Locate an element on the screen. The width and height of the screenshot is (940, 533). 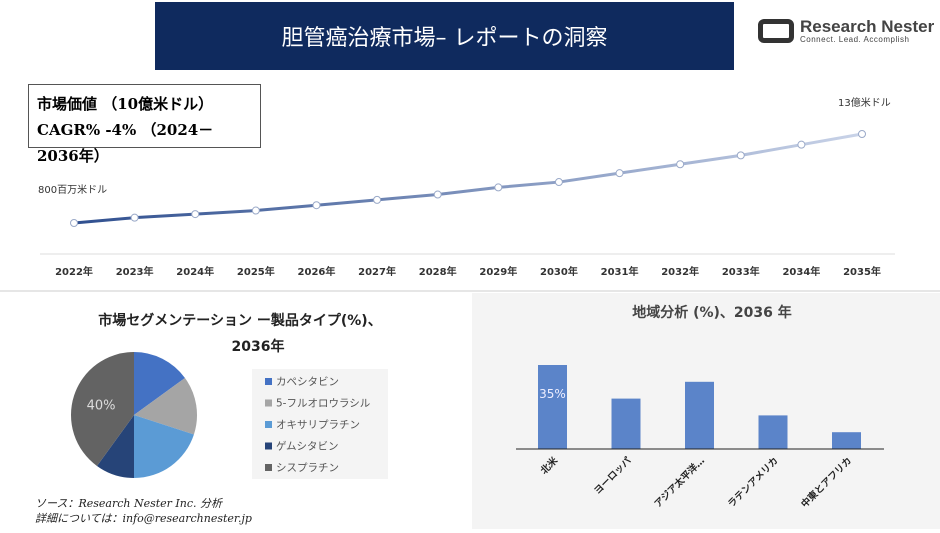
slice-label: 40% is located at coordinates (101, 405).